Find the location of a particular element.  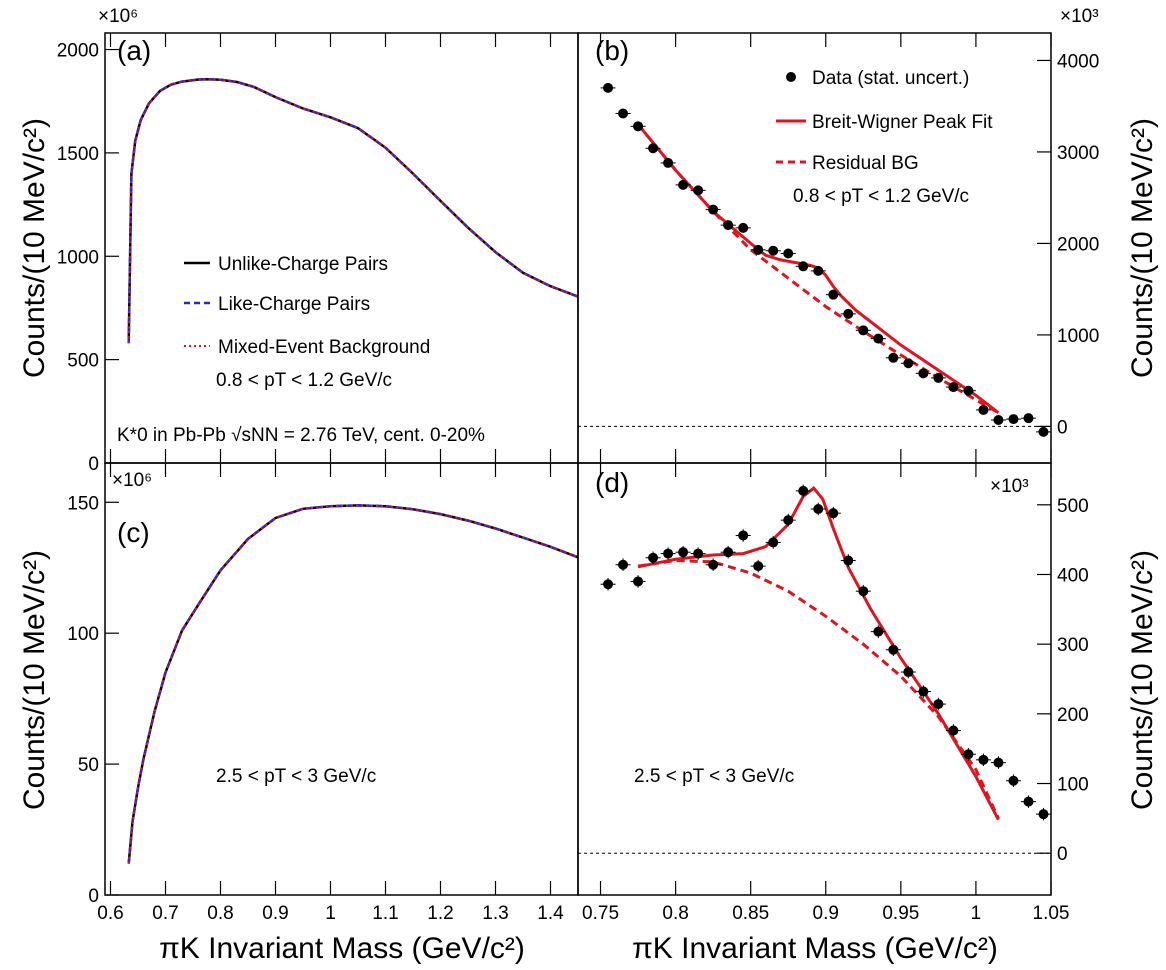

pt-range-a: 0.8 < pT < 1.2 GeV/c is located at coordinates (304, 380).